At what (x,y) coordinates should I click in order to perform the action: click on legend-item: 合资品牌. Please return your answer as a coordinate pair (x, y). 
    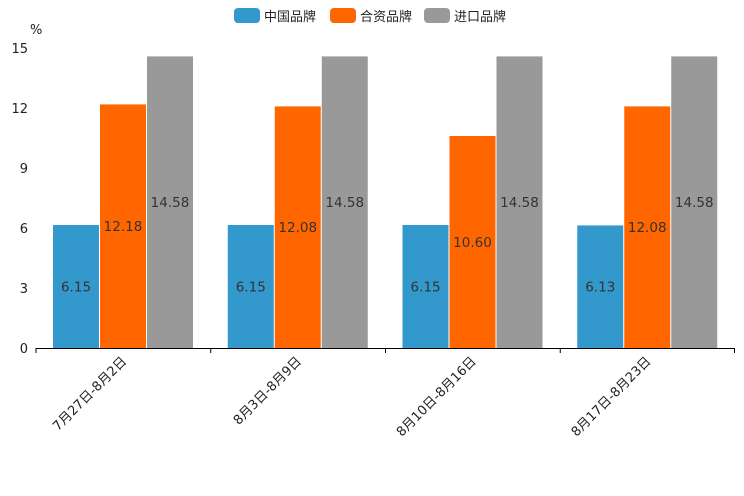
    Looking at the image, I should click on (371, 16).